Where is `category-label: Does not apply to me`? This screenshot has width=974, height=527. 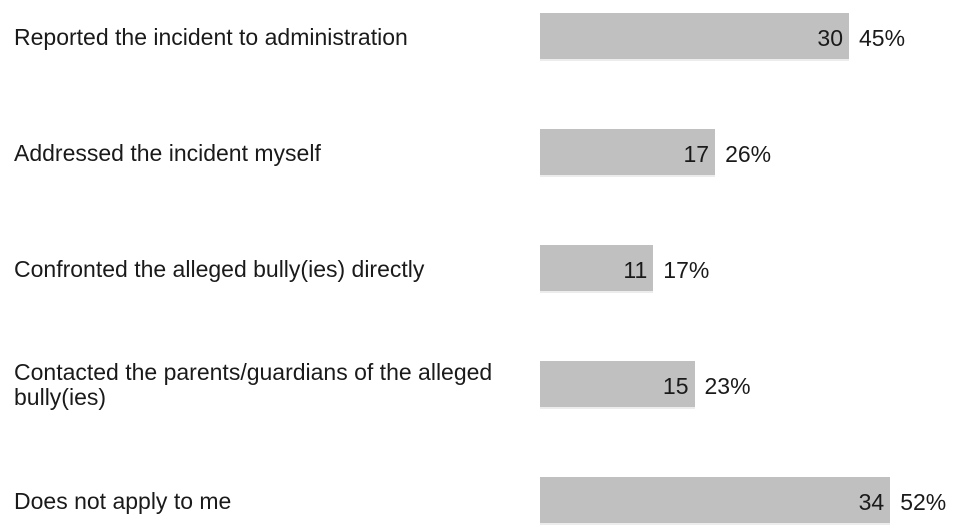
category-label: Does not apply to me is located at coordinates (123, 500).